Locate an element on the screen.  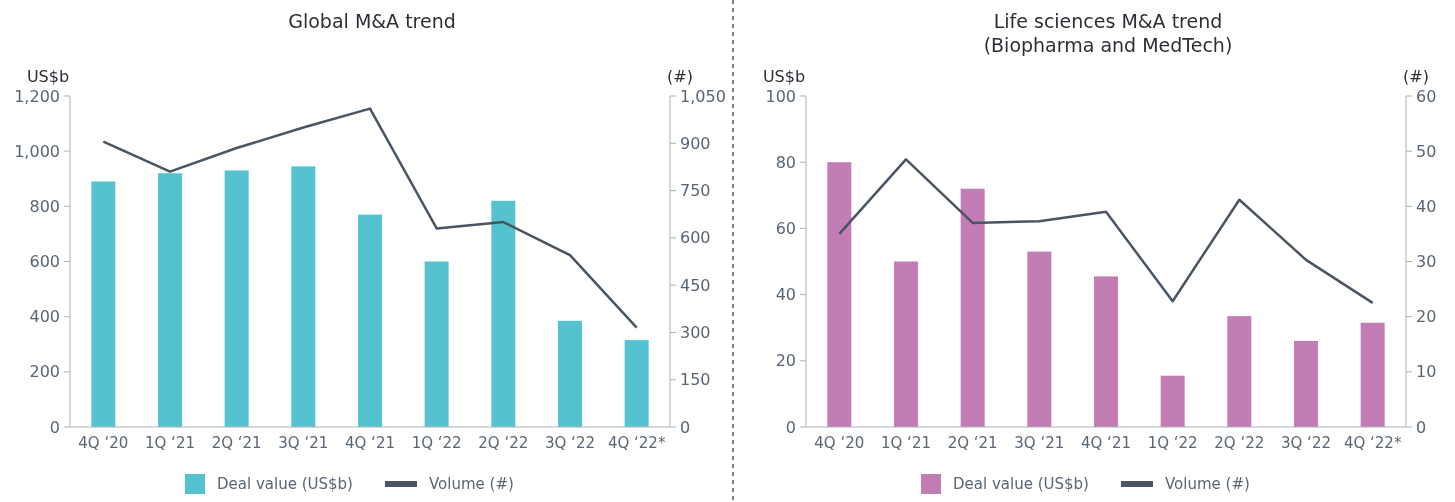
y2-tick-label: 30 is located at coordinates (1426, 262).